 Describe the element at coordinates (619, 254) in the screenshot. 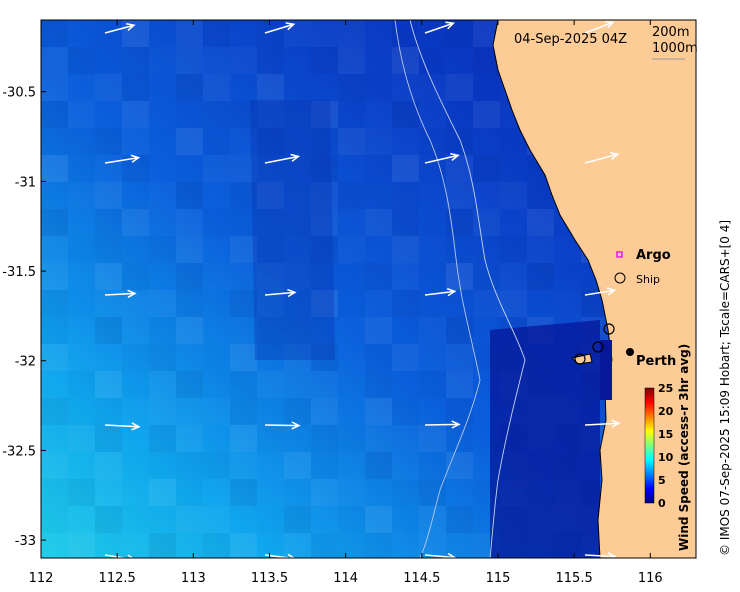

I see `square-marker-icon` at that location.